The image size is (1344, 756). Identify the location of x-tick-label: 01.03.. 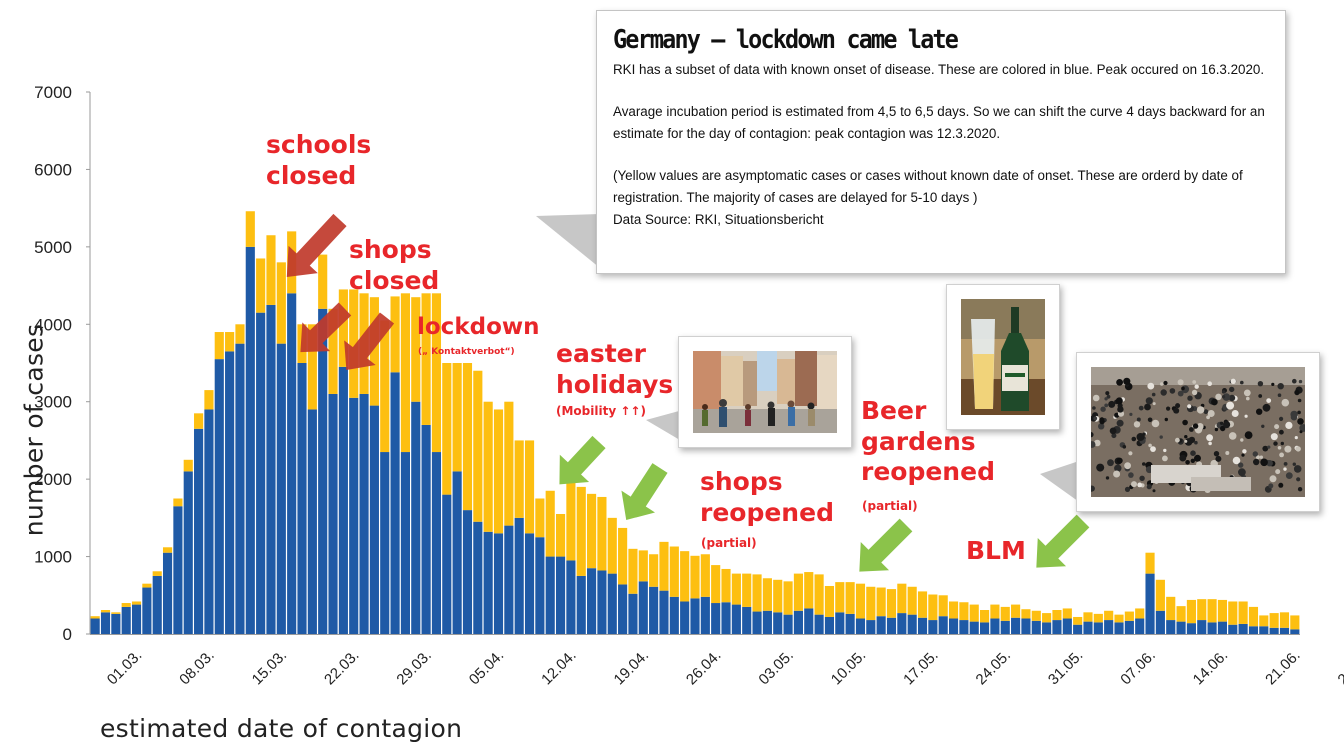
(125, 668).